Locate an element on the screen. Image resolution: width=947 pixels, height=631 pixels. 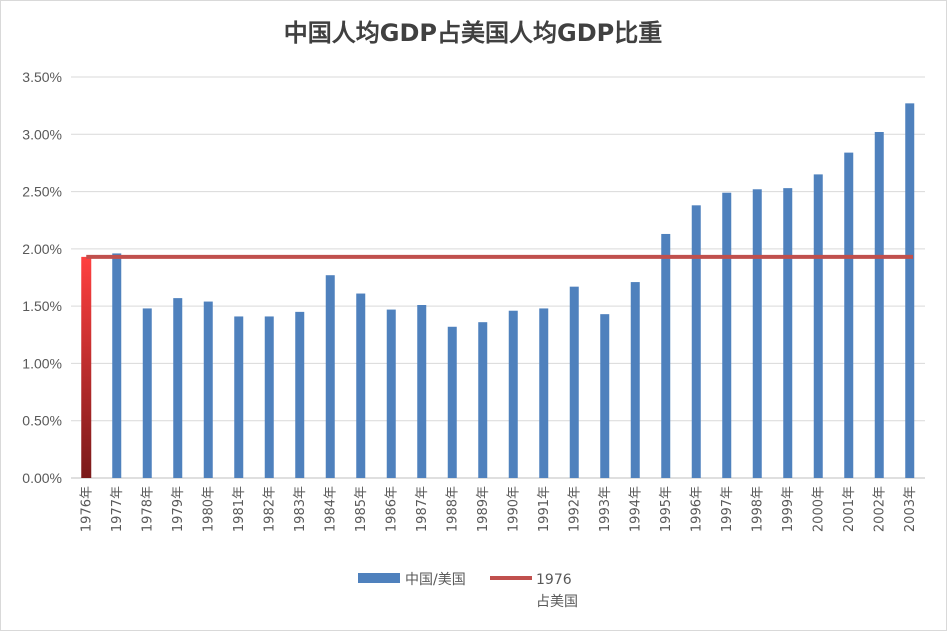
x-tick-label: 1996年 is located at coordinates (696, 509).